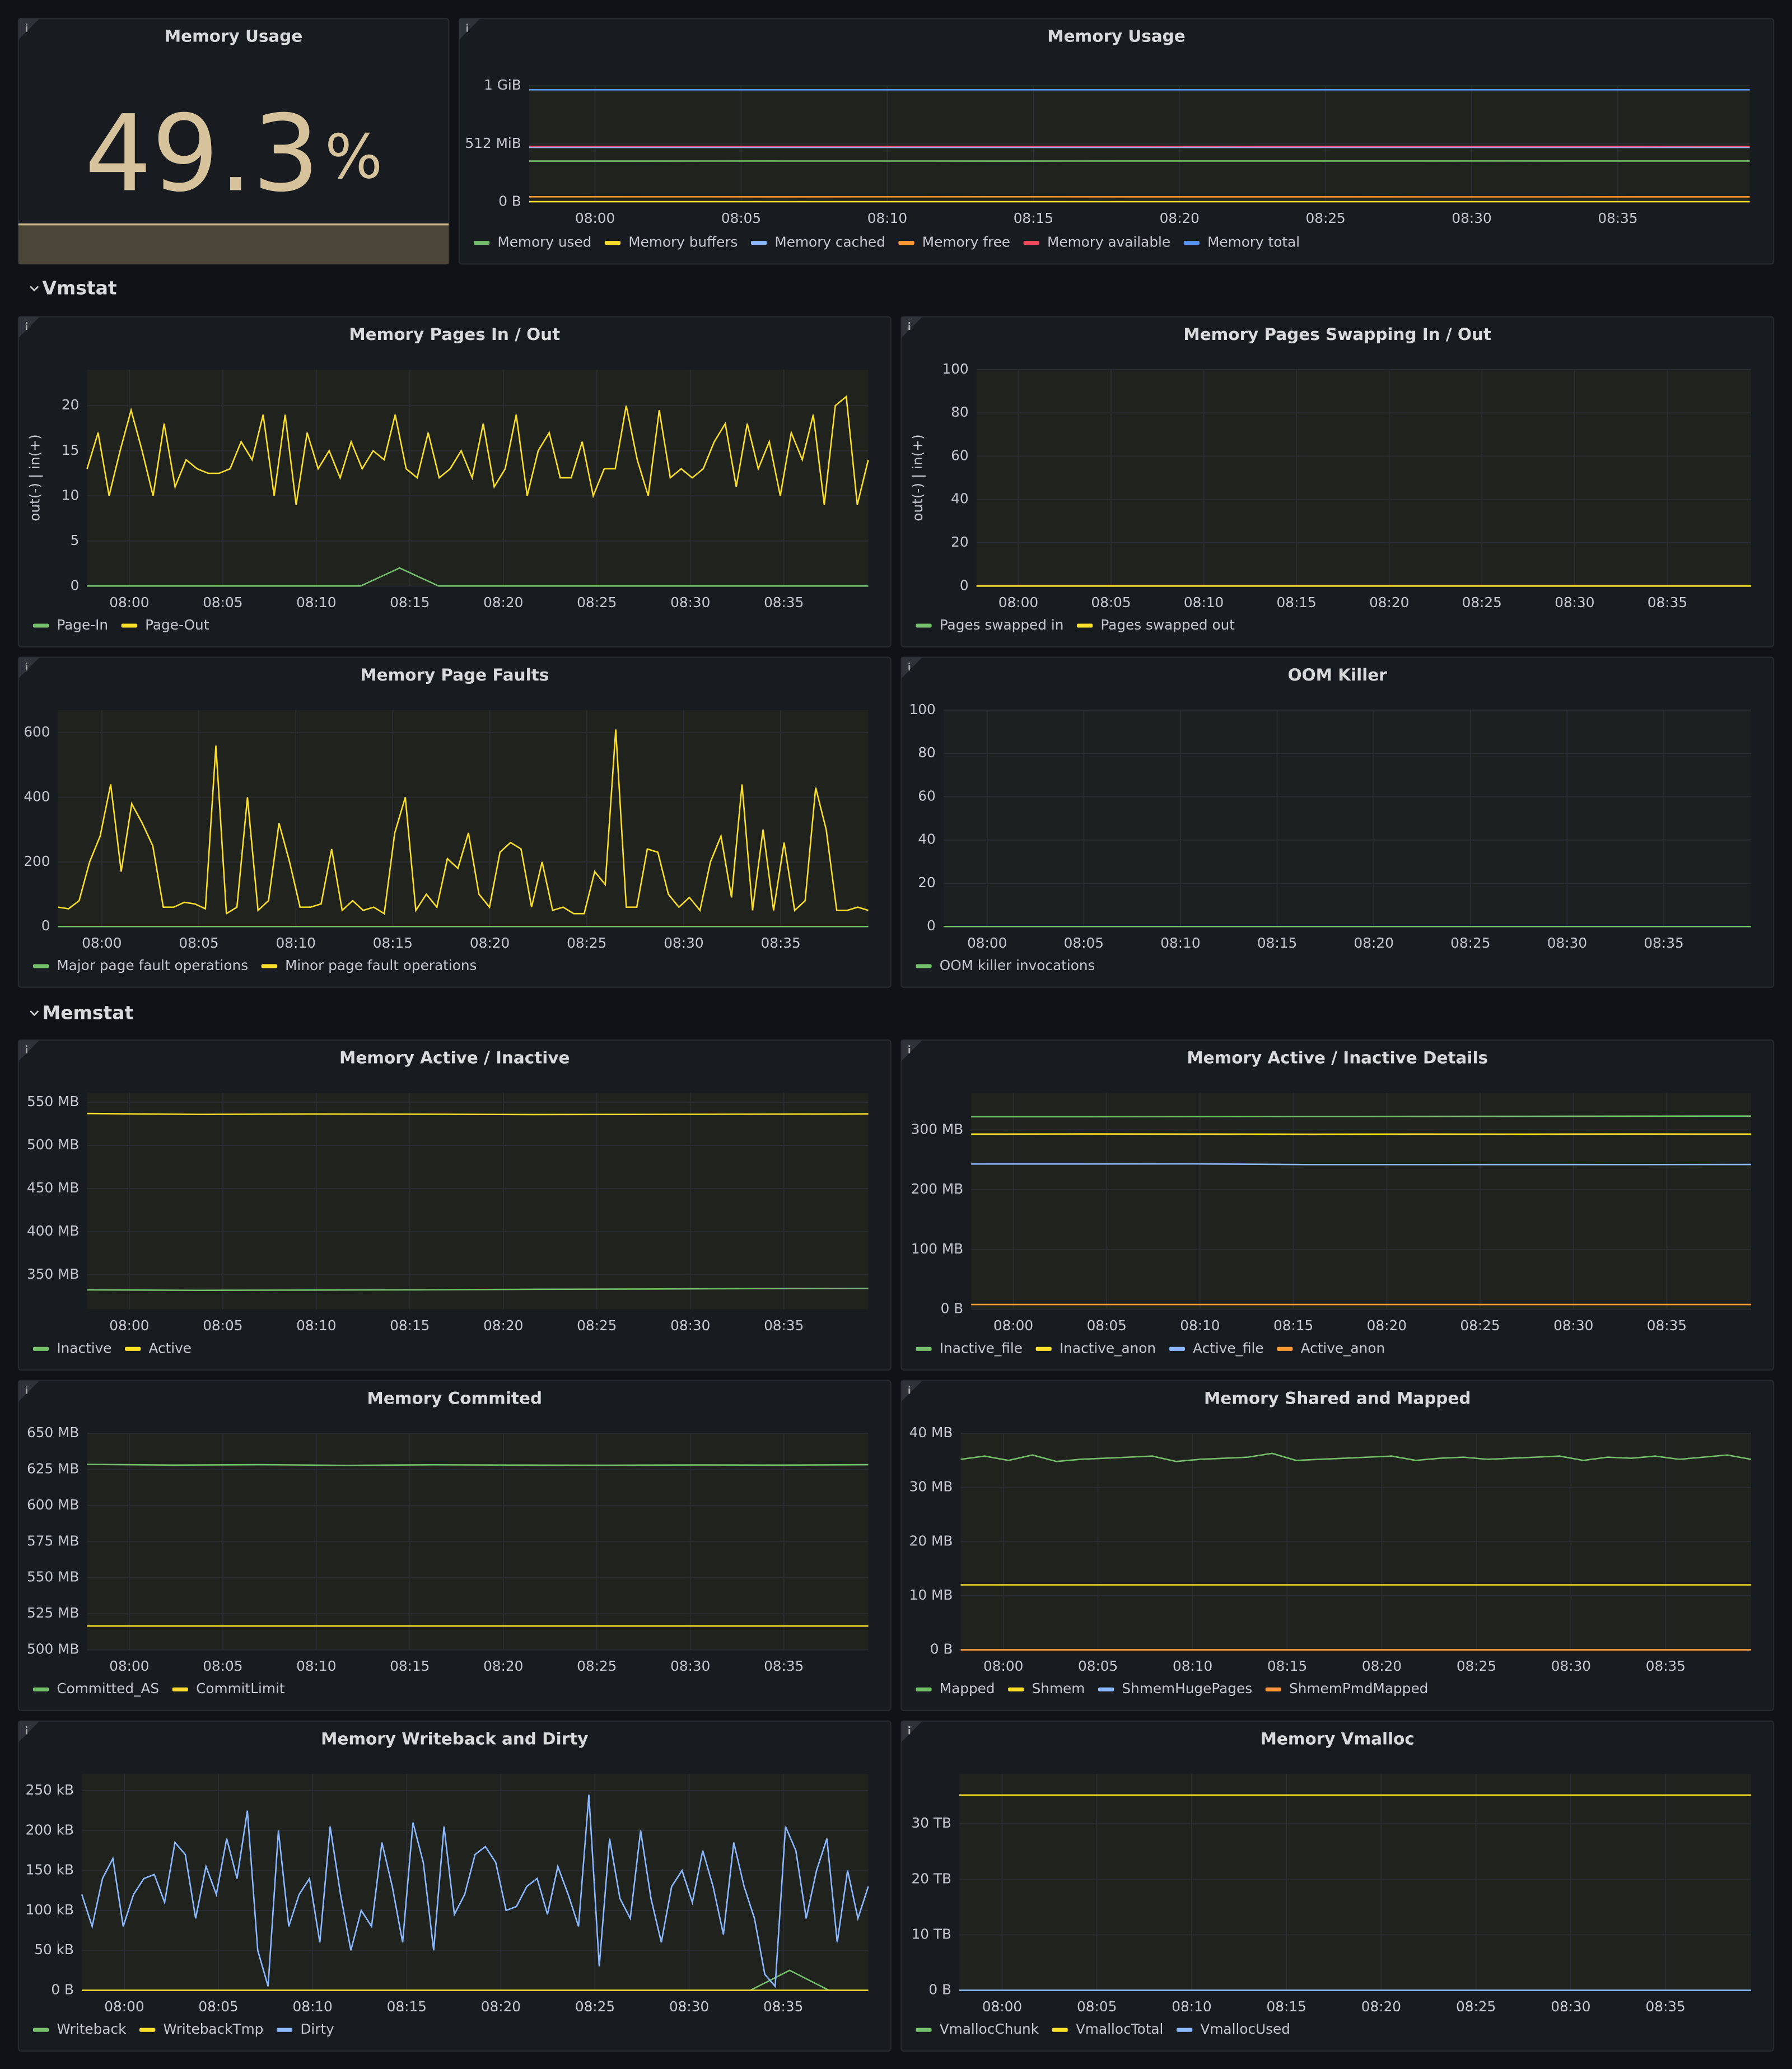 Image resolution: width=1792 pixels, height=2069 pixels. I want to click on y-tick-label: 200 MB, so click(937, 1189).